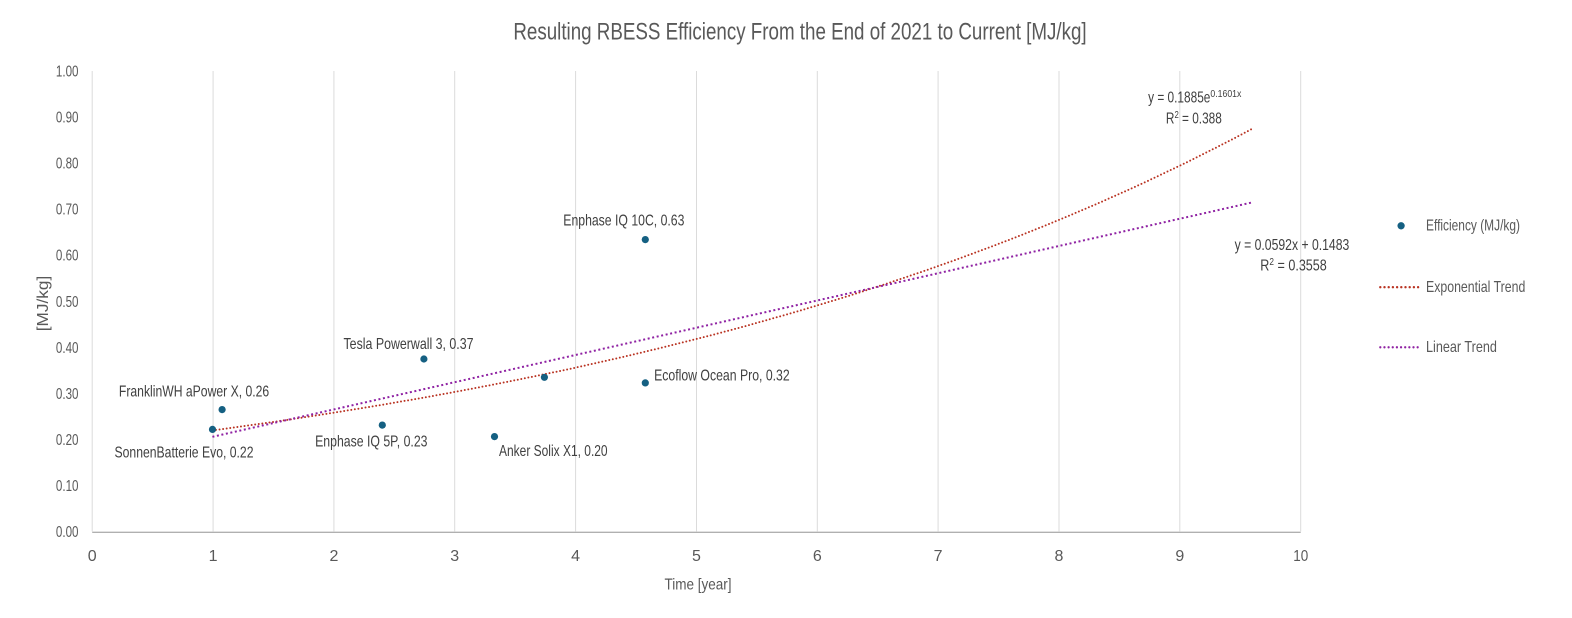 The width and height of the screenshot is (1572, 618). I want to click on svg-text: 0, so click(92, 556).